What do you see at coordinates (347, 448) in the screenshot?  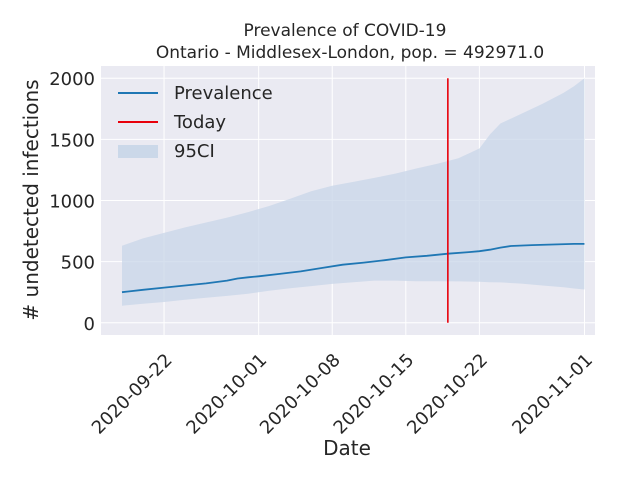 I see `x-axis-label: Date` at bounding box center [347, 448].